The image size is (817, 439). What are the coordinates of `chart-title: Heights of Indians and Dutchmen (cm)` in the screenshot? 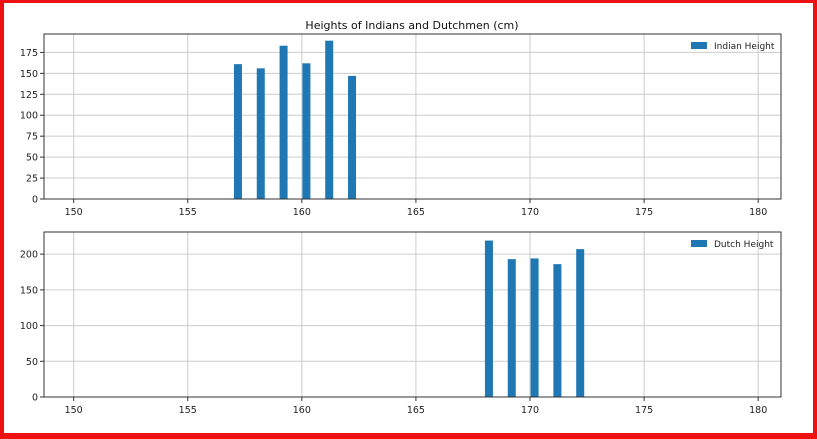 It's located at (411, 25).